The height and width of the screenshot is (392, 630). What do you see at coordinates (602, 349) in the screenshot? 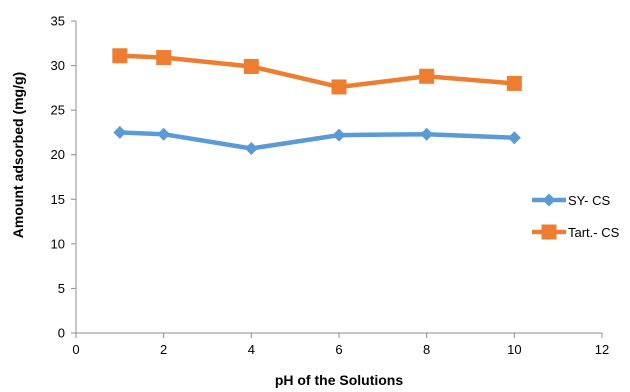
I see `x-tick-label: 12` at bounding box center [602, 349].